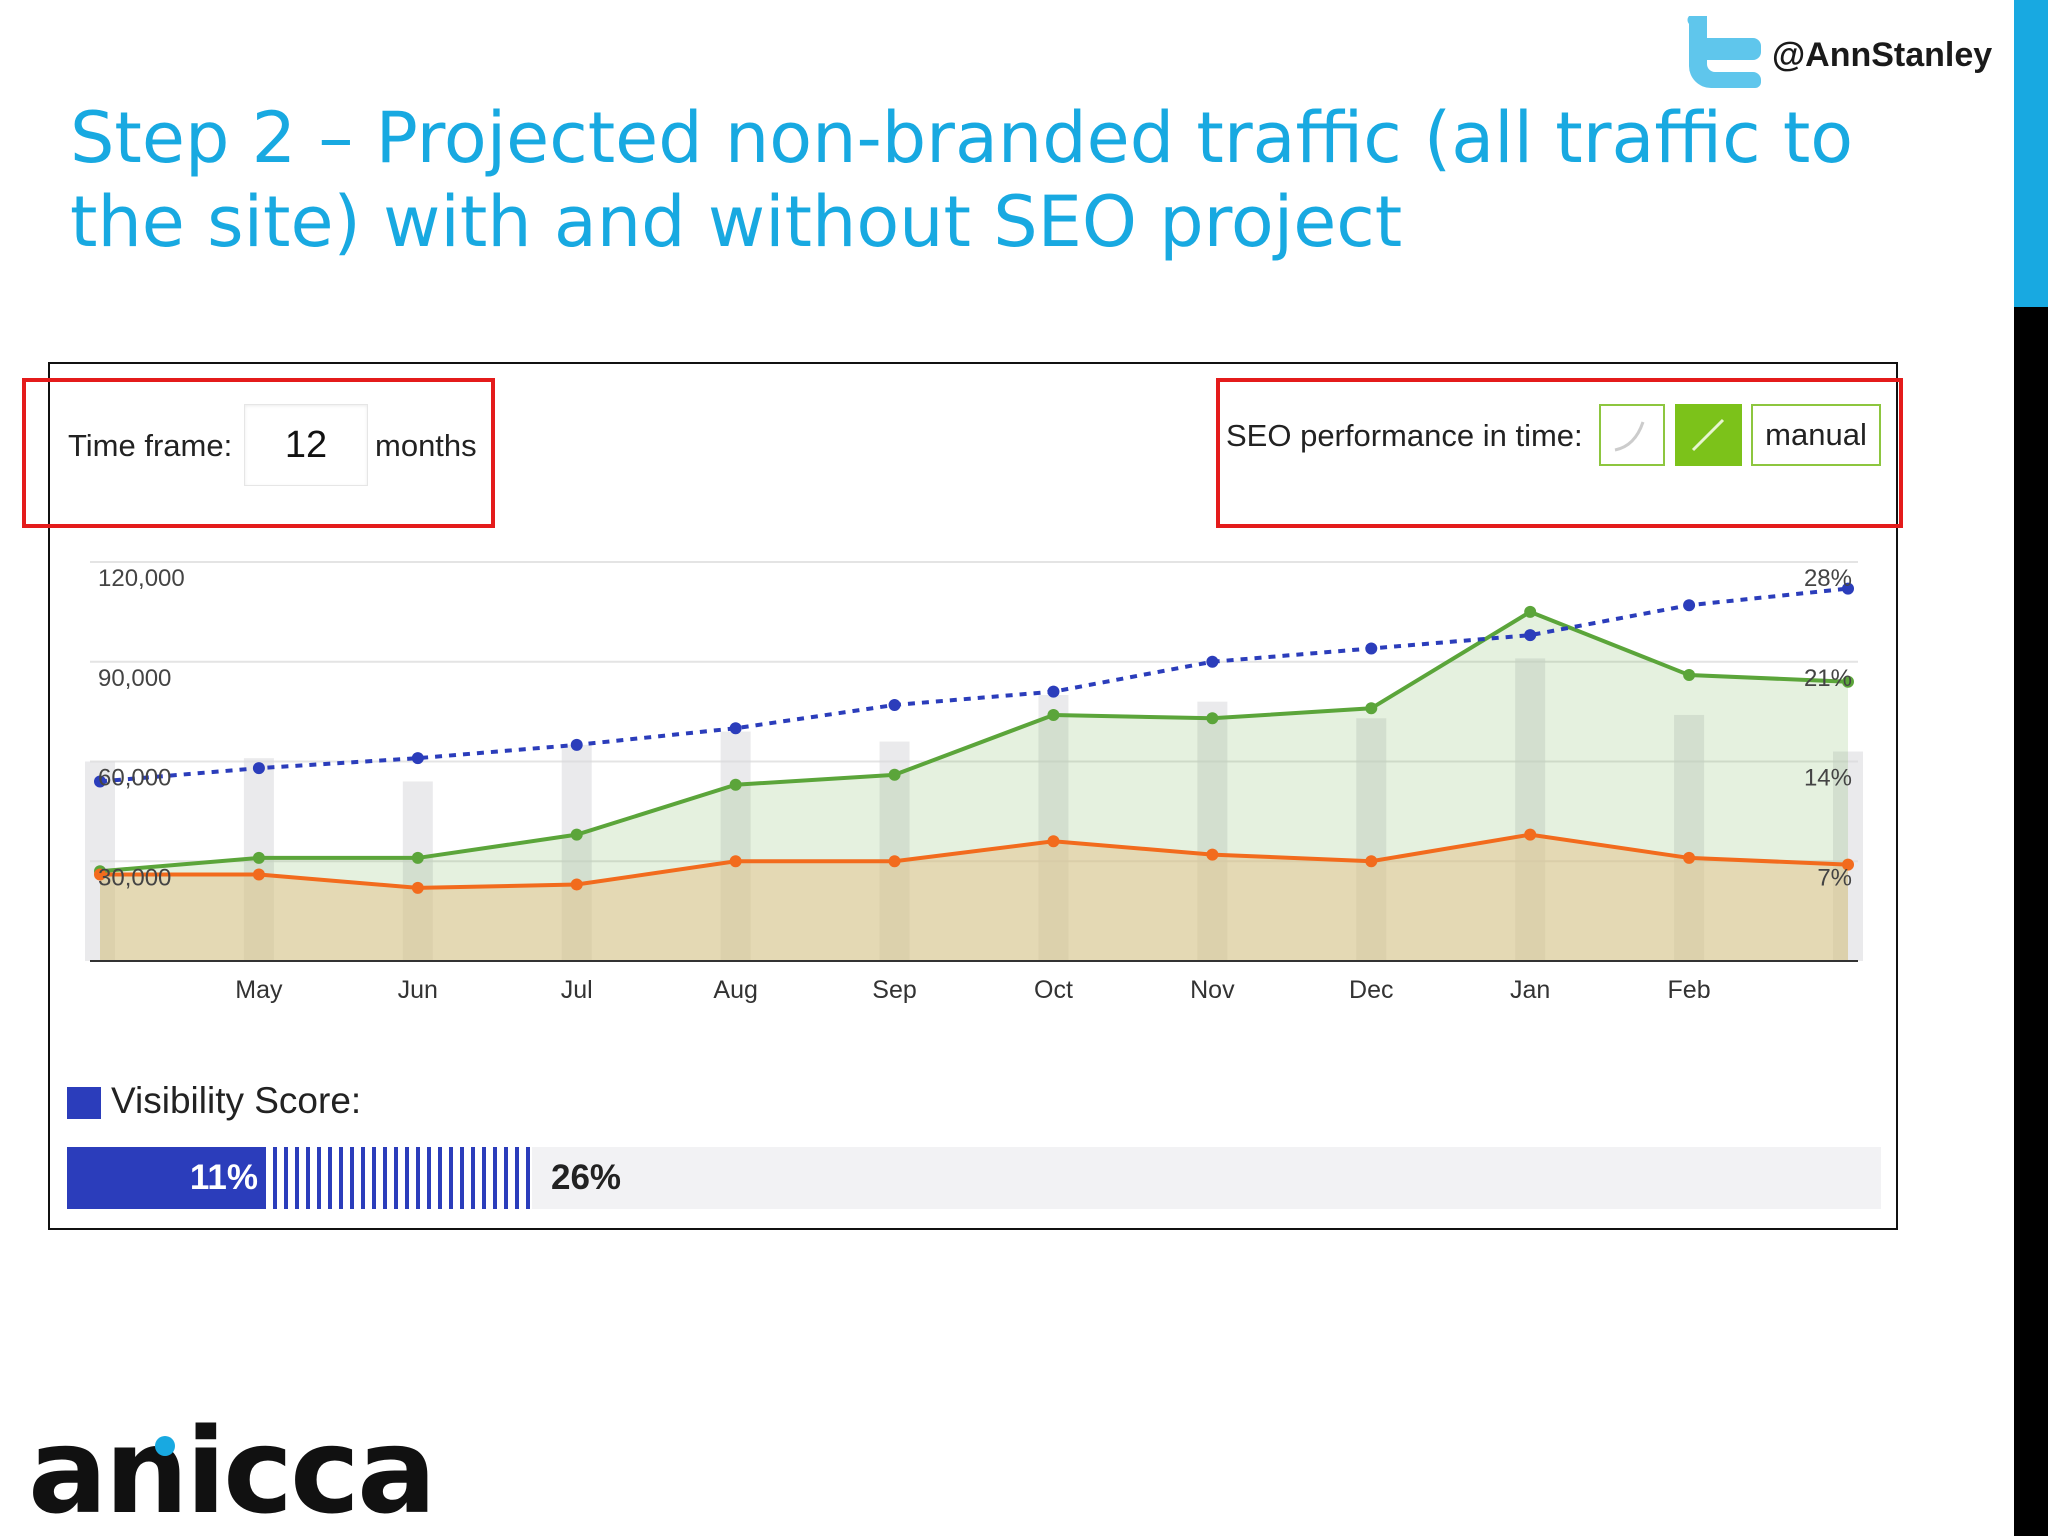  I want to click on x-tick-label: Sep, so click(894, 990).